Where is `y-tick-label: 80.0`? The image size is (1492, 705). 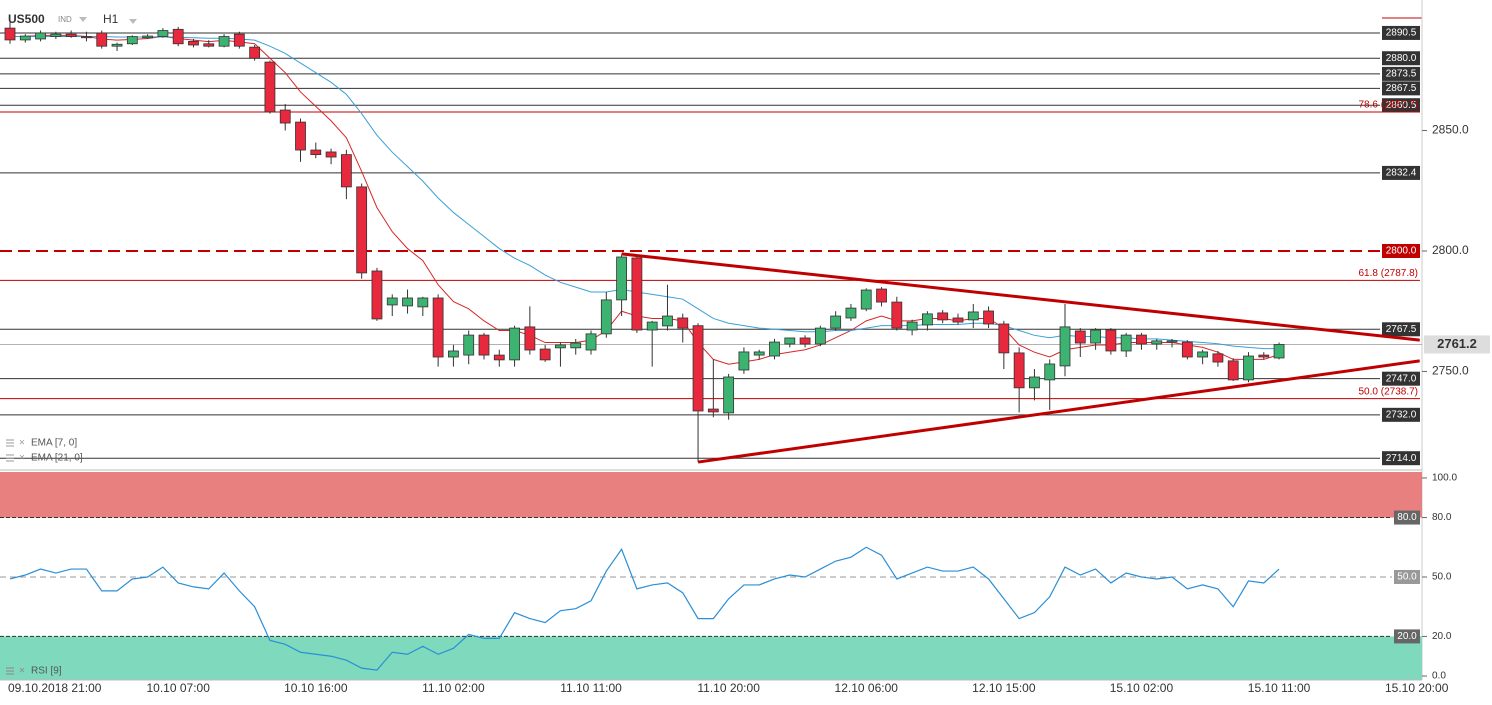 y-tick-label: 80.0 is located at coordinates (1442, 517).